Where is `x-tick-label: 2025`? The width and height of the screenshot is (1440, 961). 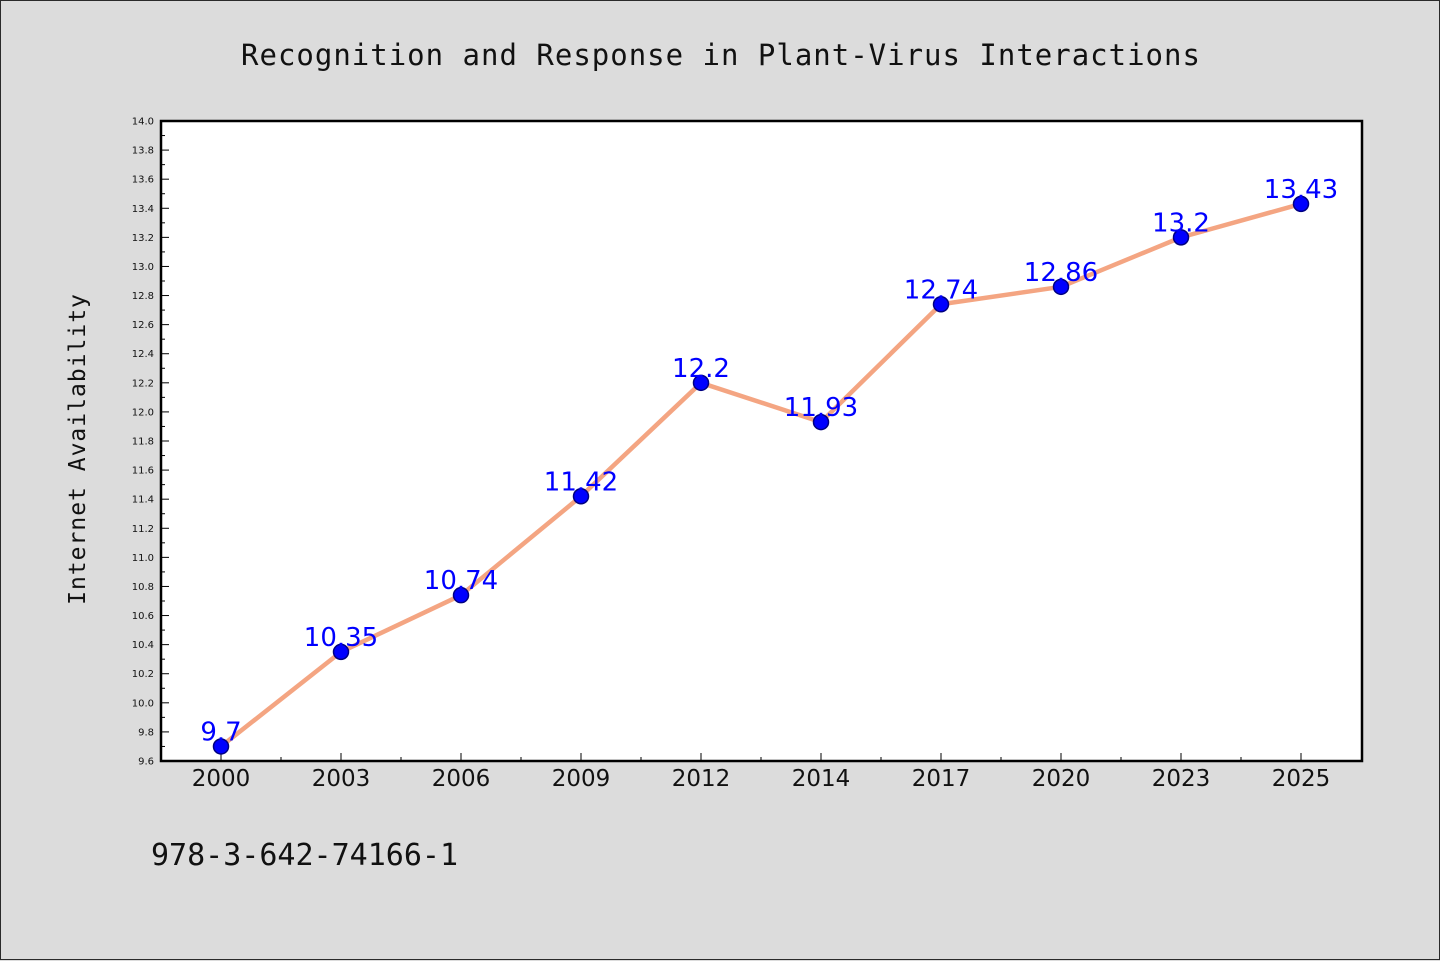
x-tick-label: 2025 is located at coordinates (1301, 779).